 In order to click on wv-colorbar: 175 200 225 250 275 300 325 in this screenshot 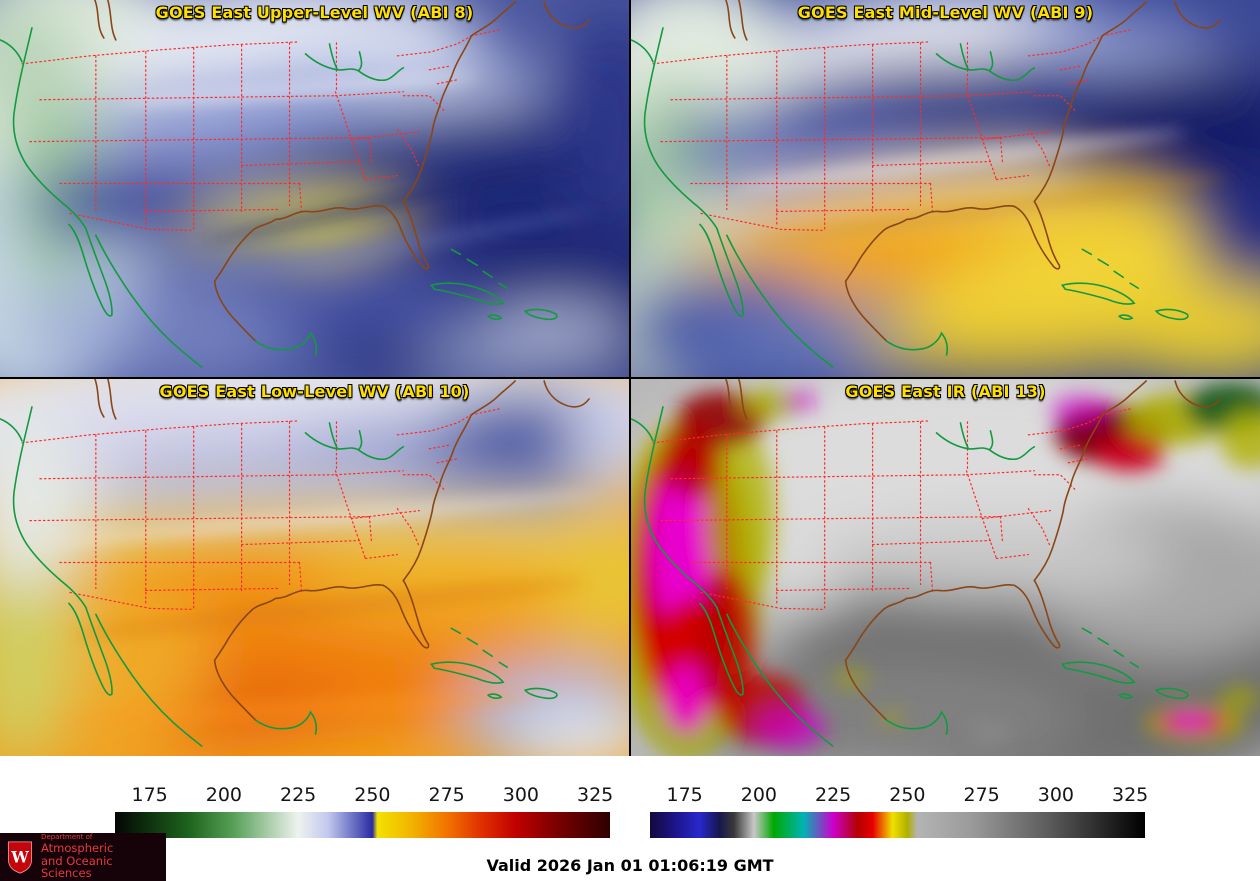, I will do `click(364, 810)`.